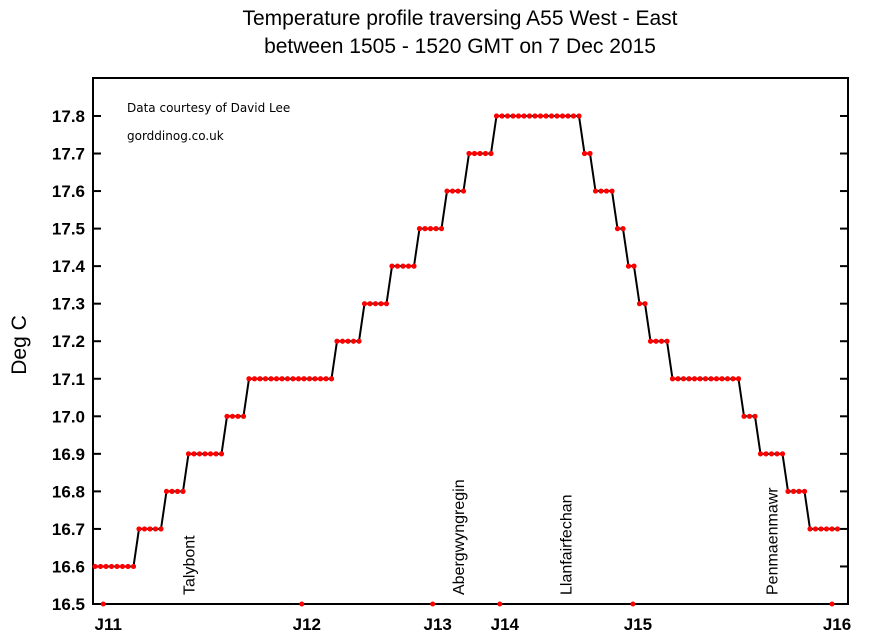 The width and height of the screenshot is (883, 644). What do you see at coordinates (773, 541) in the screenshot?
I see `place-label: Penmaenmawr` at bounding box center [773, 541].